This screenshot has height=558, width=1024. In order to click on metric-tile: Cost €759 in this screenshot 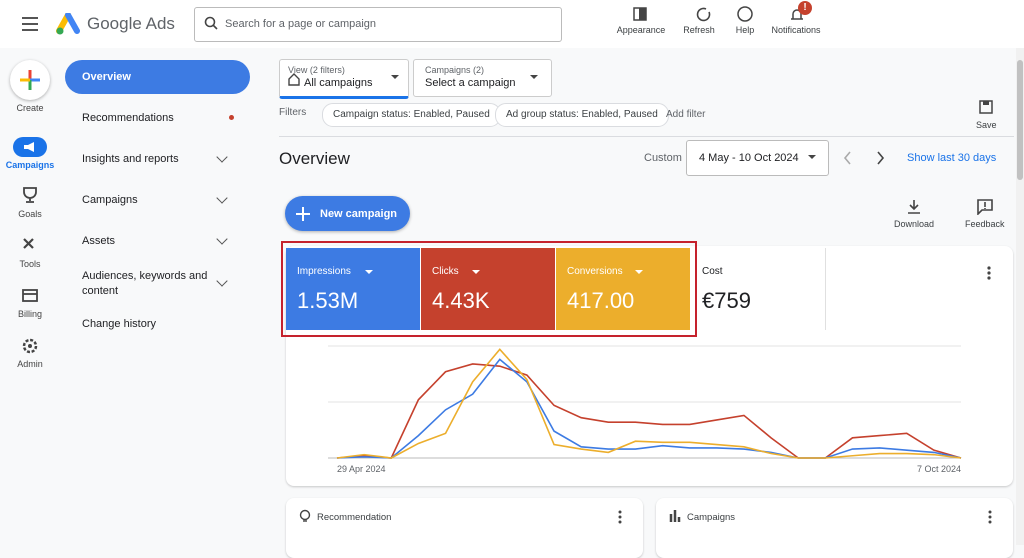, I will do `click(758, 289)`.